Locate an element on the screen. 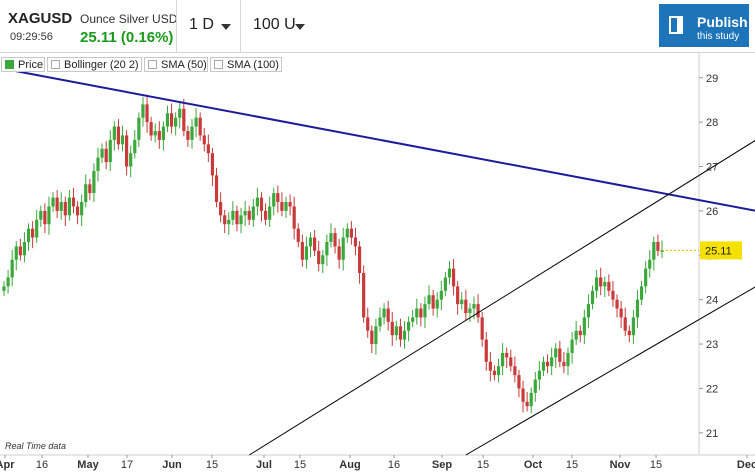  time-label: 09:29:56 is located at coordinates (31, 37).